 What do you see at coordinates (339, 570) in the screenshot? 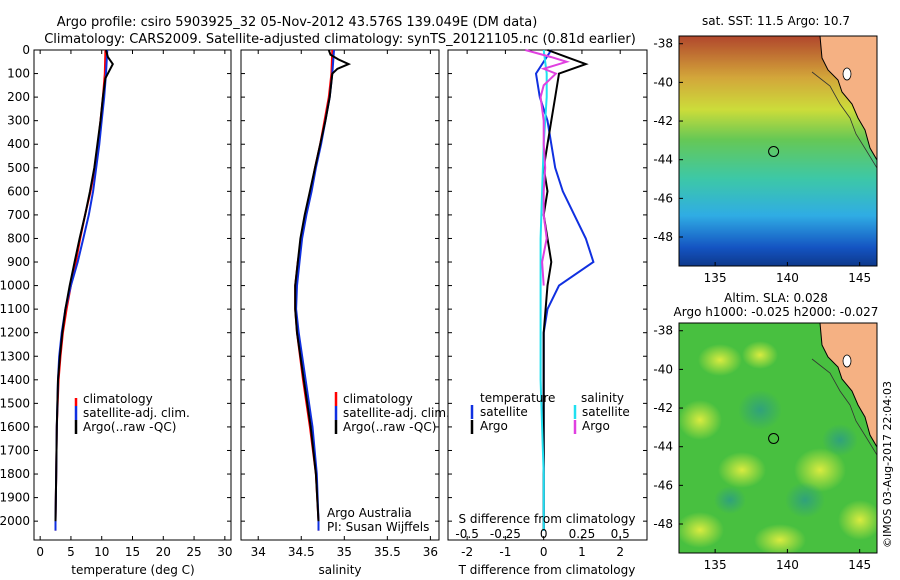
I see `salinity-xlabel: salinity` at bounding box center [339, 570].